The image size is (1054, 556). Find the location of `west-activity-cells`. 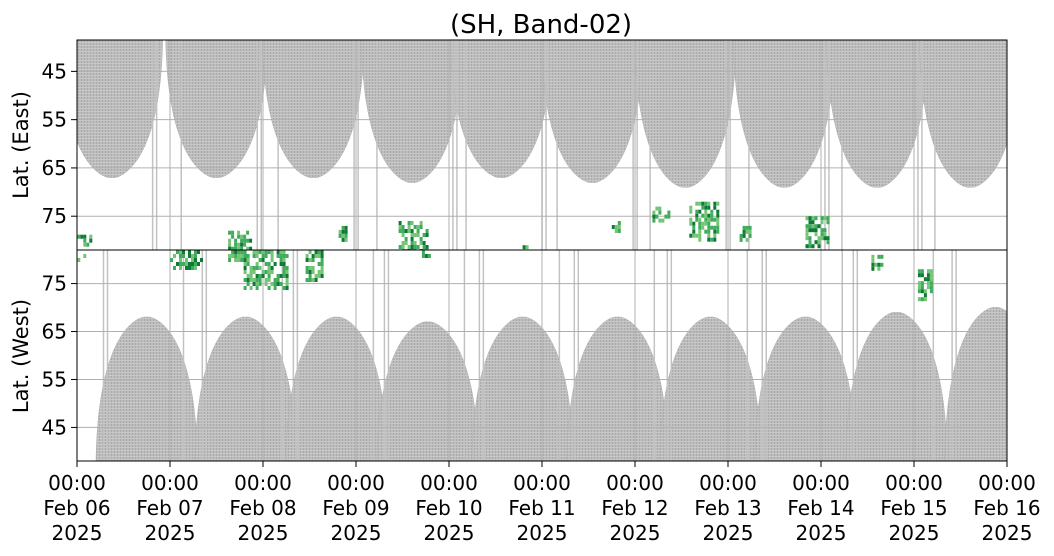

west-activity-cells is located at coordinates (505, 276).